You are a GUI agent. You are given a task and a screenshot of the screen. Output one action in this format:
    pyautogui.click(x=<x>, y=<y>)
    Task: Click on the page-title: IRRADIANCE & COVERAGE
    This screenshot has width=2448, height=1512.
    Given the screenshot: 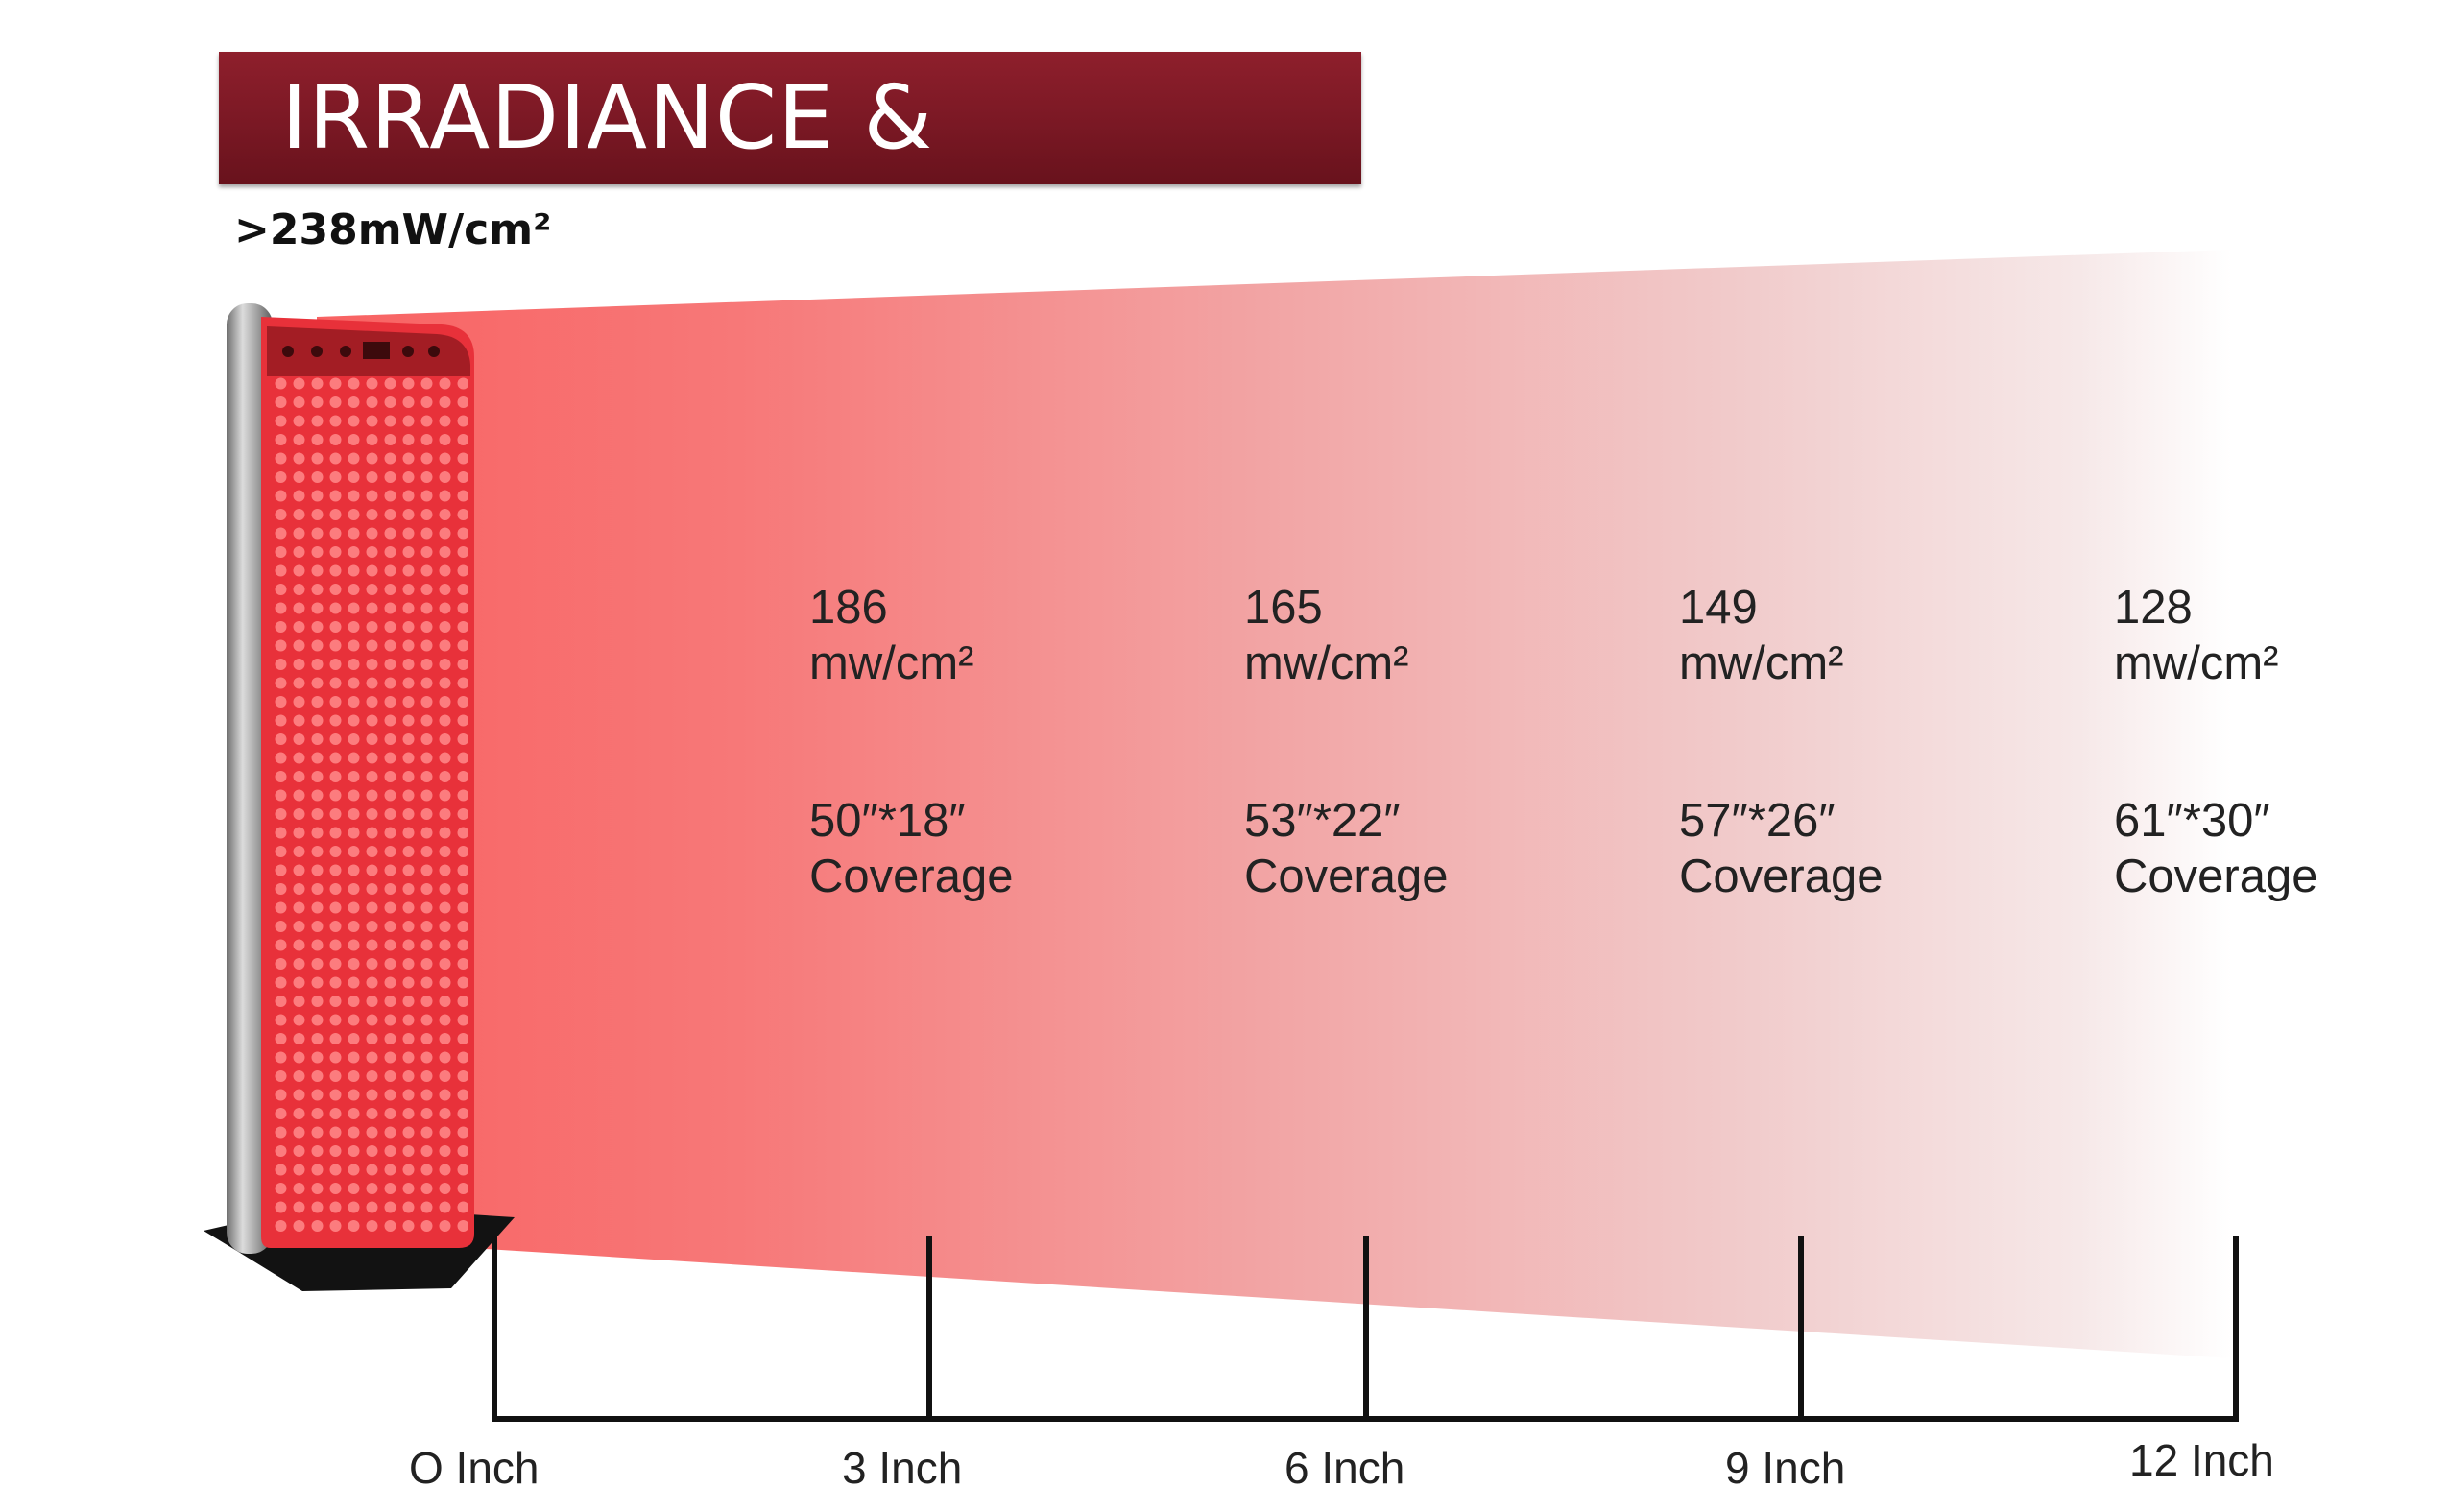 What is the action you would take?
    pyautogui.click(x=607, y=174)
    